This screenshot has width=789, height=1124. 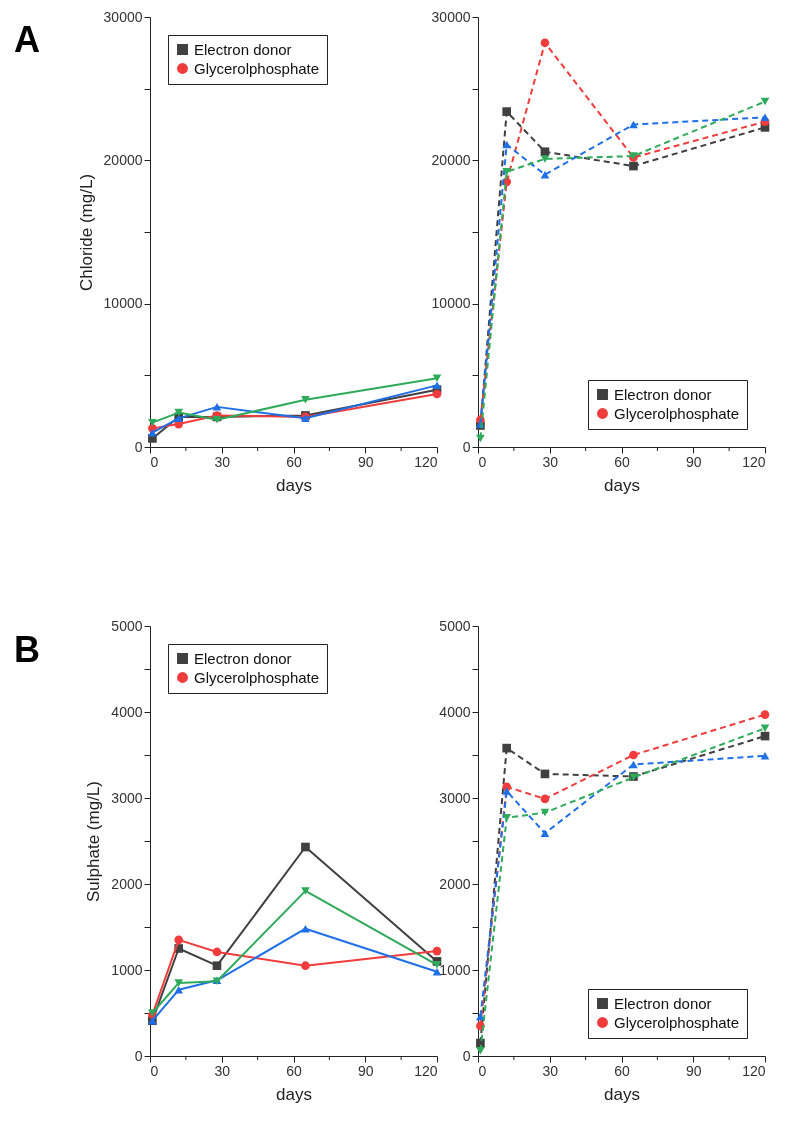 I want to click on text: A, so click(x=27, y=39).